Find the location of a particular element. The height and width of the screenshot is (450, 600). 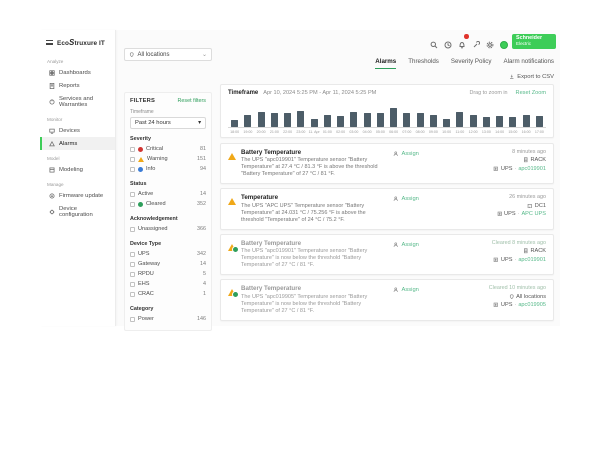

alarm-location: DC1 is located at coordinates (536, 206).